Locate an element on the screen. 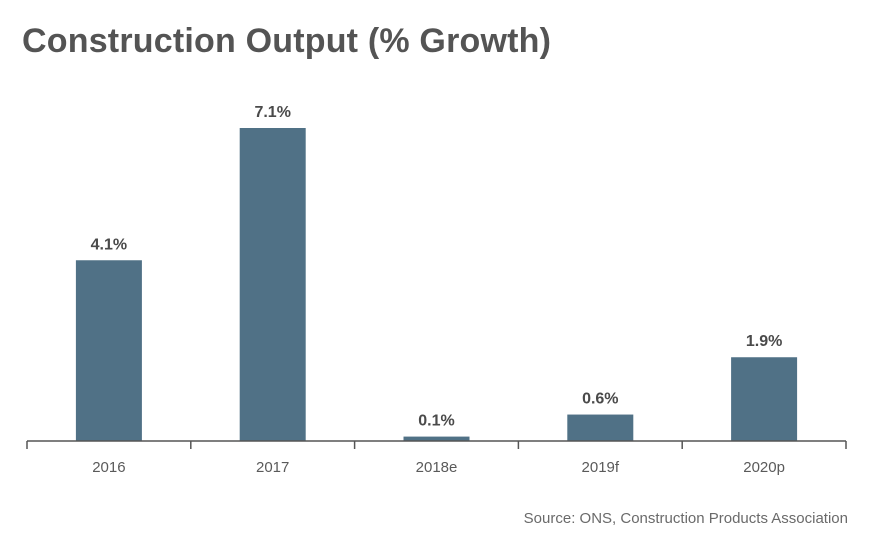 Image resolution: width=886 pixels, height=538 pixels. x-tick-label-2017: 2017 is located at coordinates (272, 467).